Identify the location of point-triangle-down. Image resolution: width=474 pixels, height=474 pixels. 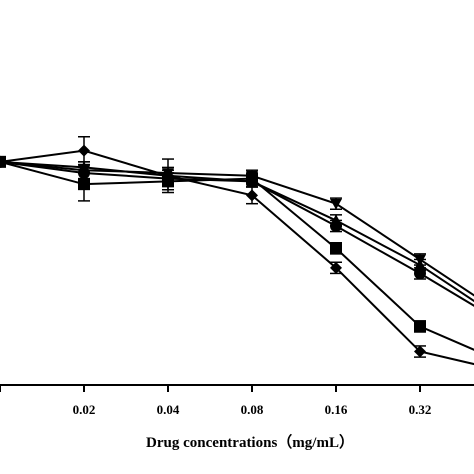
(336, 204).